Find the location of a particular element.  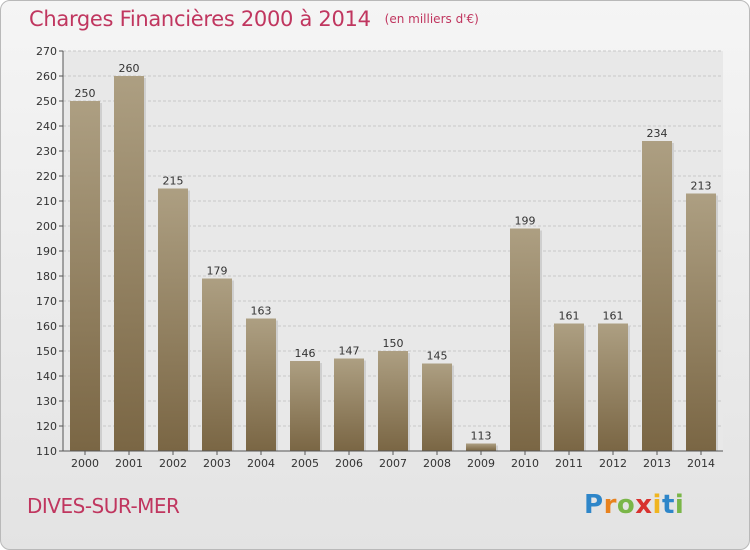

data-label: 113 is located at coordinates (481, 436).